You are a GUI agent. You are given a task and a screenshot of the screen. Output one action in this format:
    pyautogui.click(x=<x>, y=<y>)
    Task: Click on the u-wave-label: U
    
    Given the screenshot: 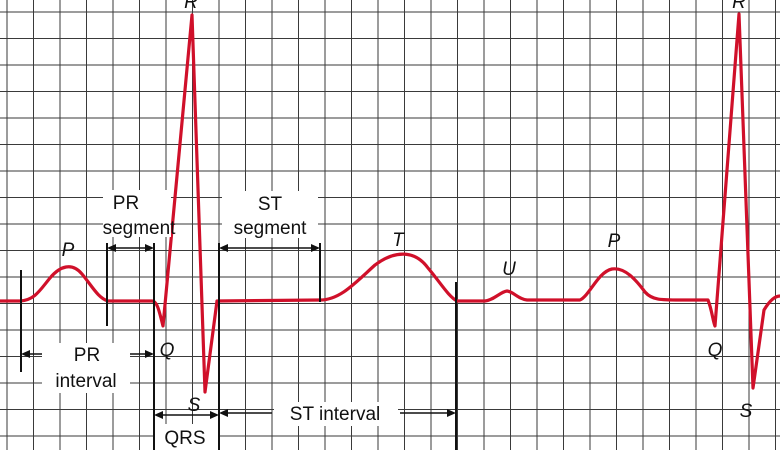 What is the action you would take?
    pyautogui.click(x=509, y=269)
    